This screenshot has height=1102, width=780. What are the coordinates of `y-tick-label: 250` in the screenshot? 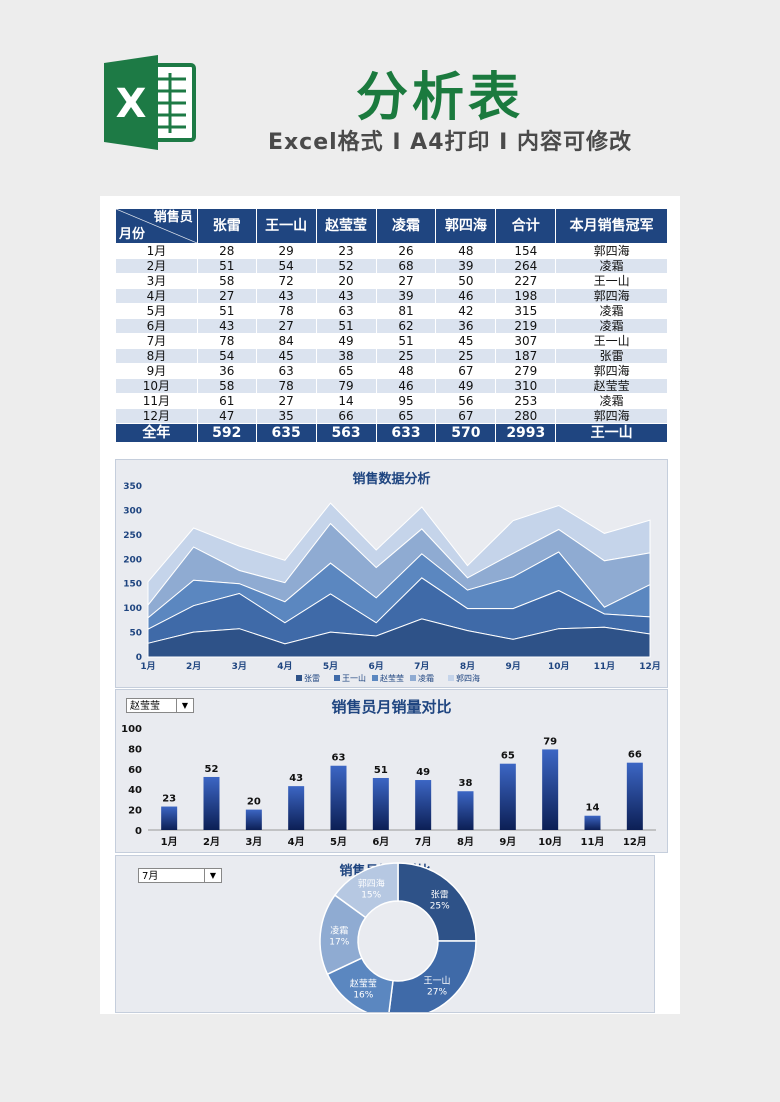 It's located at (132, 536).